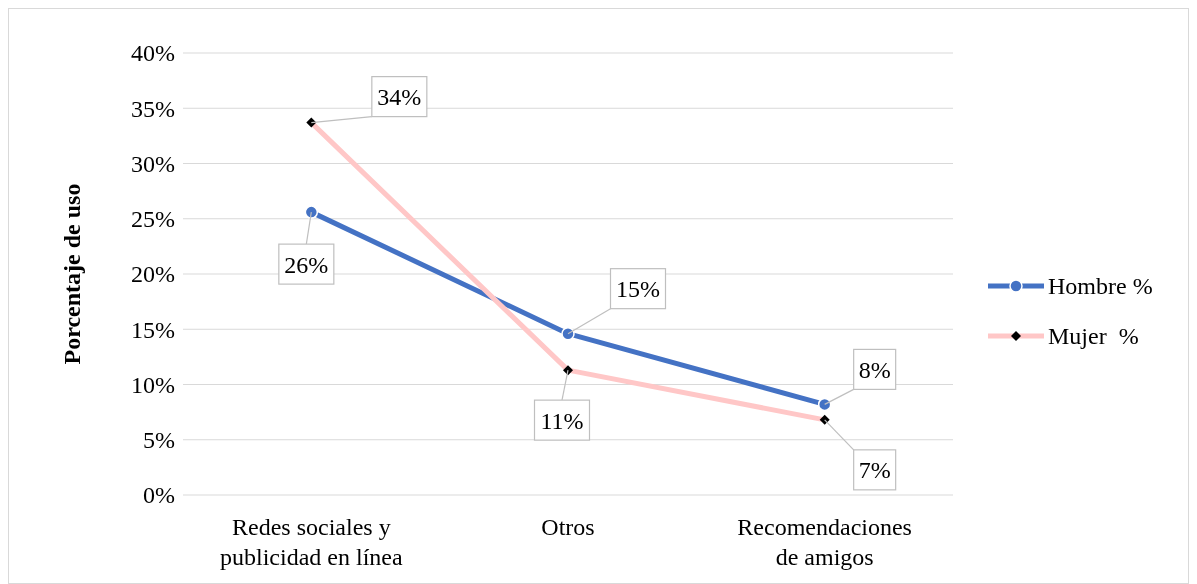  What do you see at coordinates (311, 542) in the screenshot?
I see `x-tick-label: Redes sociales y publicidad en línea` at bounding box center [311, 542].